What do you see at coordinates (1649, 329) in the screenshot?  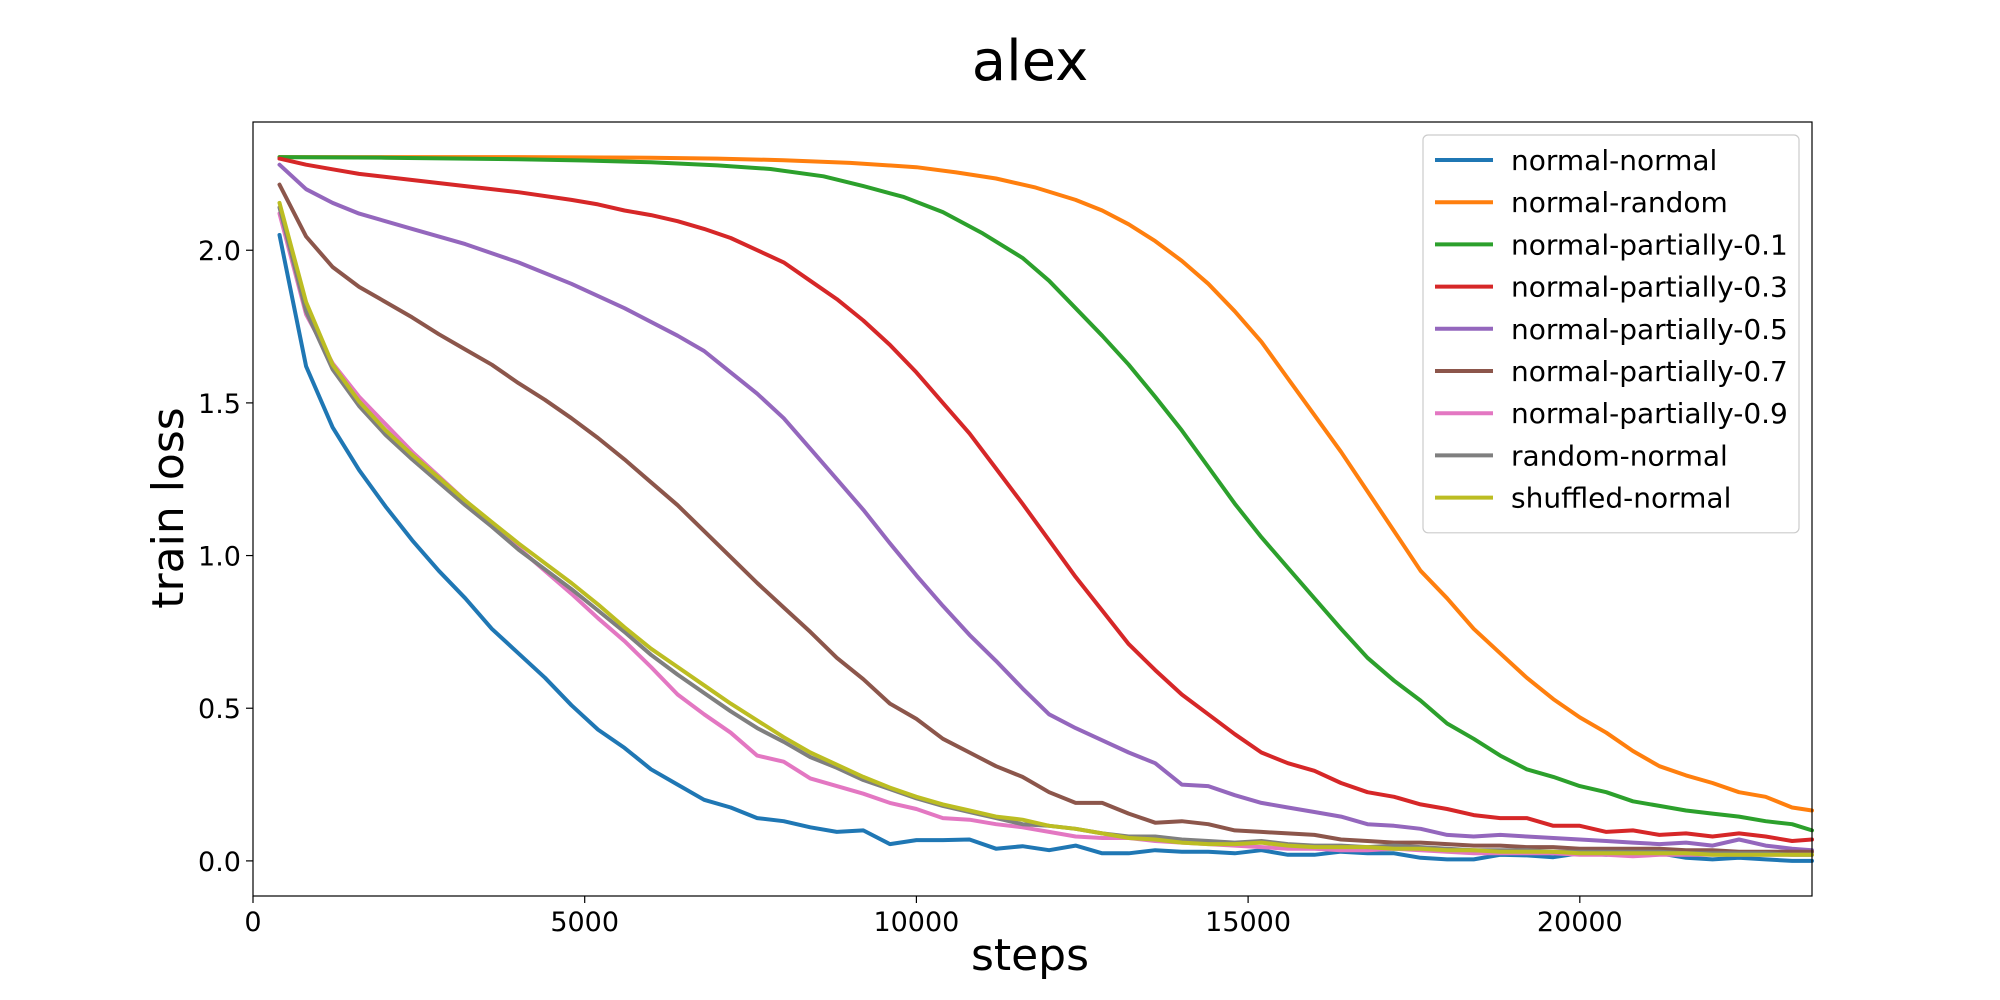 I see `legend-label-normal-partially-0.5: normal-partially-0.5` at bounding box center [1649, 329].